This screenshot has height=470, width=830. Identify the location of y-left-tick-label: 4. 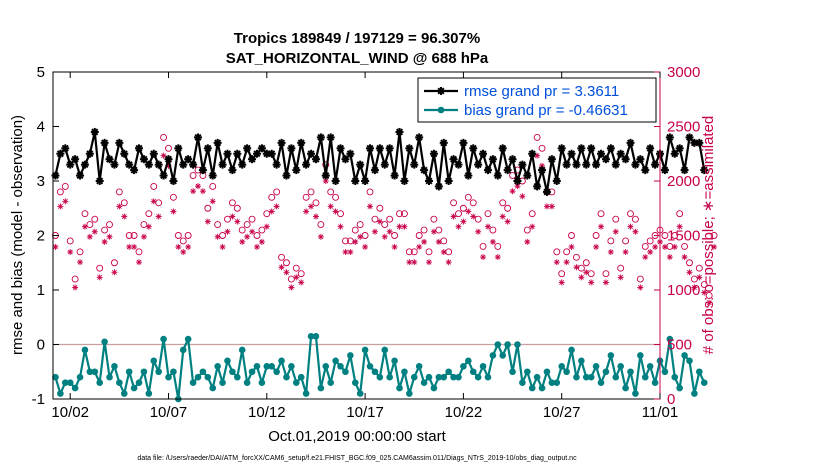
(41, 127).